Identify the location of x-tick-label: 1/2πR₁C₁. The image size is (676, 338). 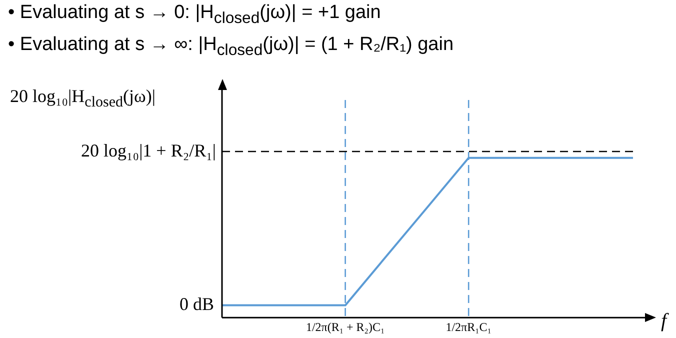
(469, 327).